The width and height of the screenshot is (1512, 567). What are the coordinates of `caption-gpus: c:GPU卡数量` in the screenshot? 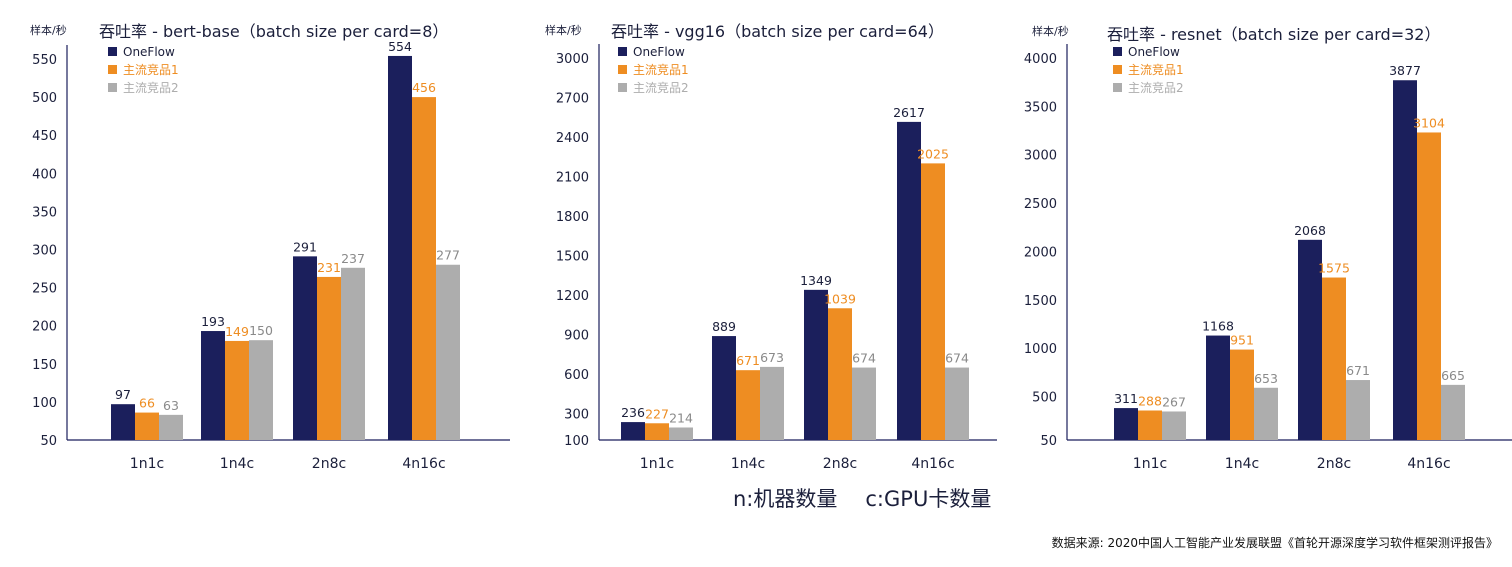 It's located at (928, 499).